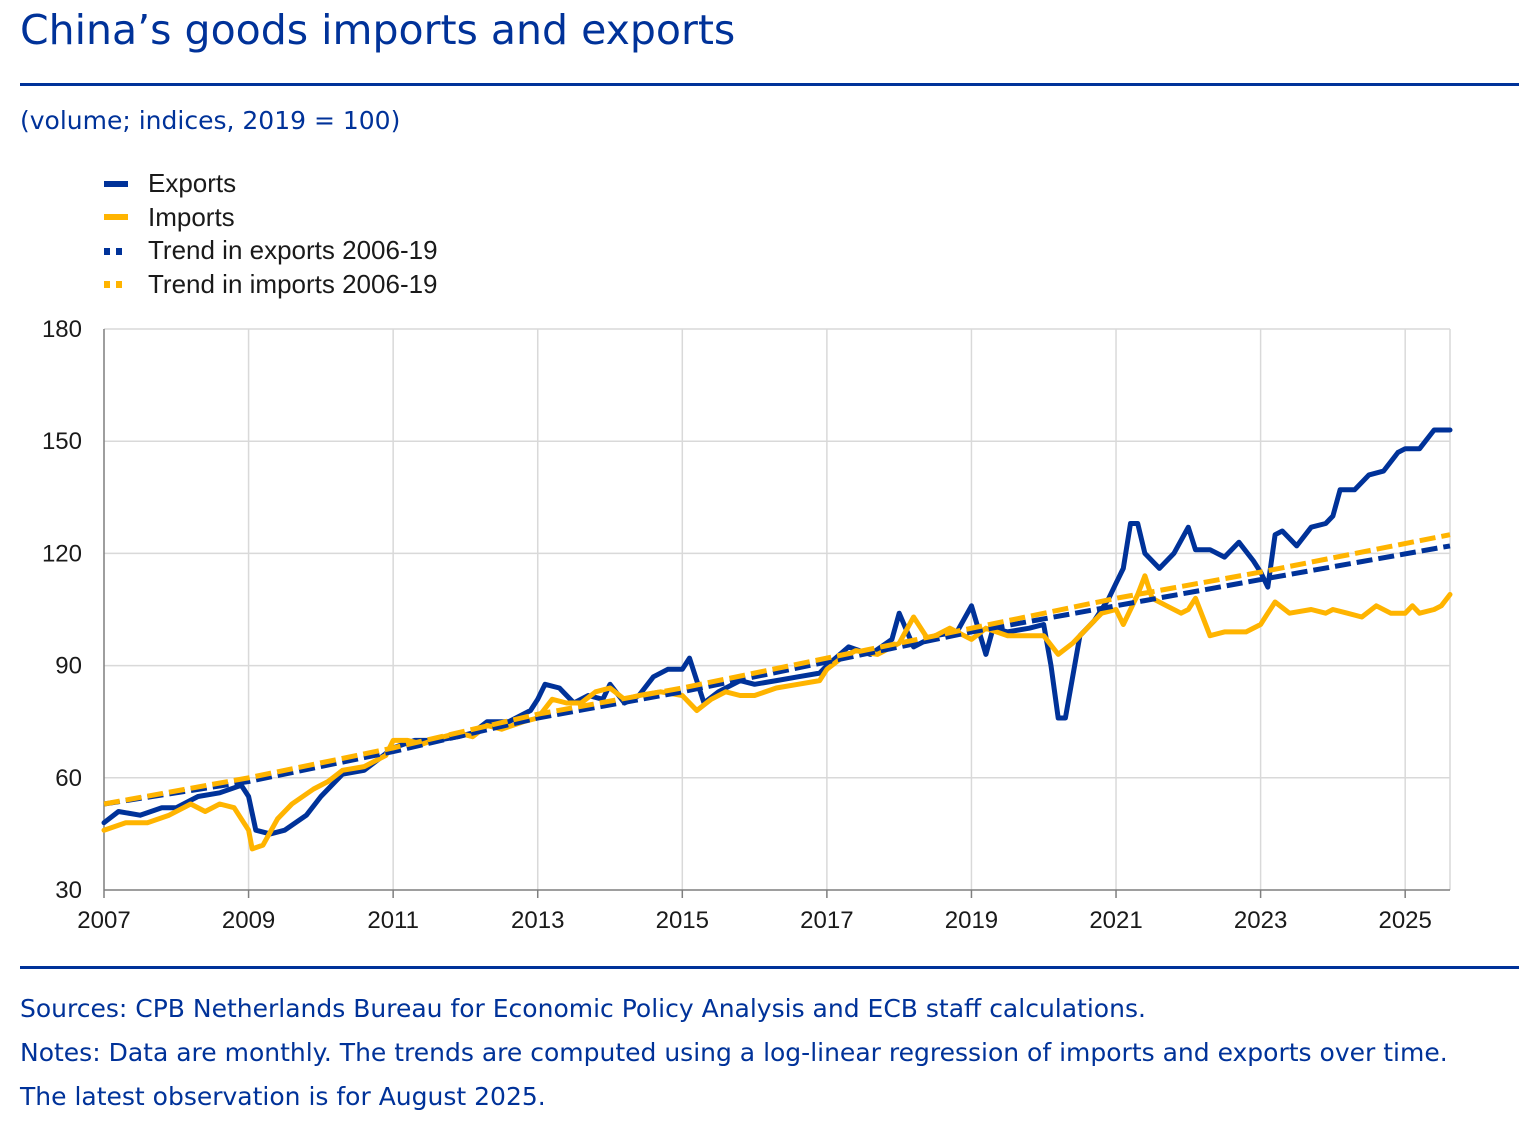 The image size is (1532, 1134). Describe the element at coordinates (116, 217) in the screenshot. I see `legend-swatch-imports` at that location.